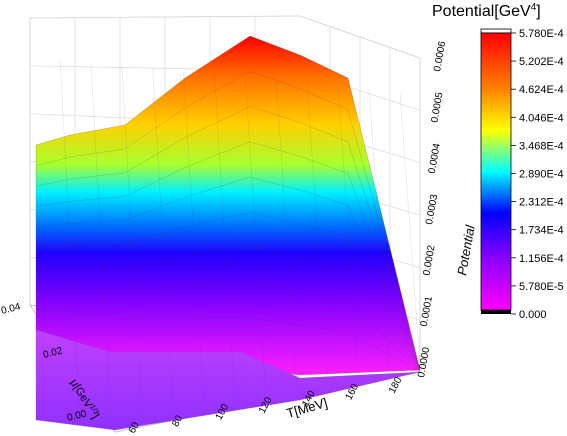  What do you see at coordinates (496, 312) in the screenshot?
I see `colorbar-cap-bottom` at bounding box center [496, 312].